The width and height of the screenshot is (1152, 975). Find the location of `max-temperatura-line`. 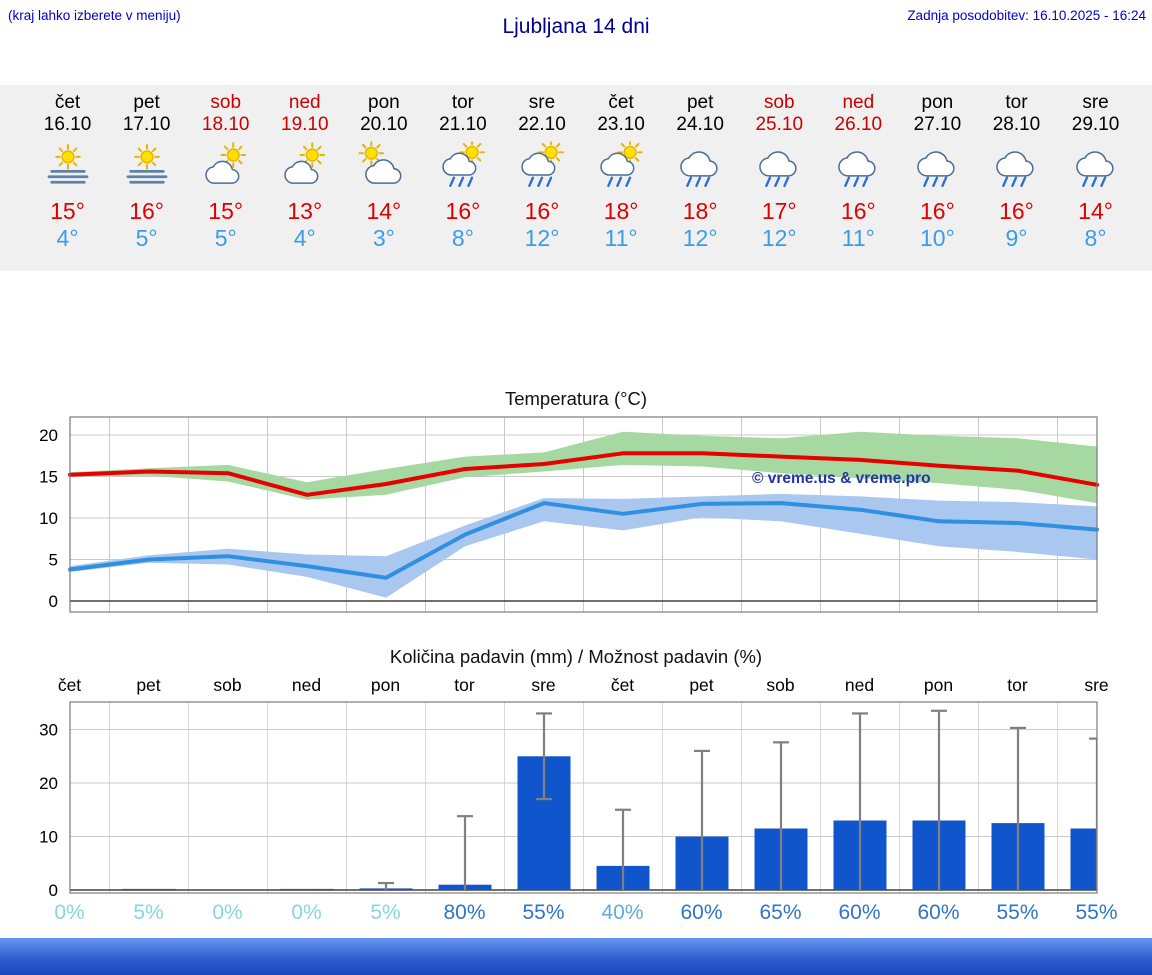

max-temperatura-line is located at coordinates (583, 474).